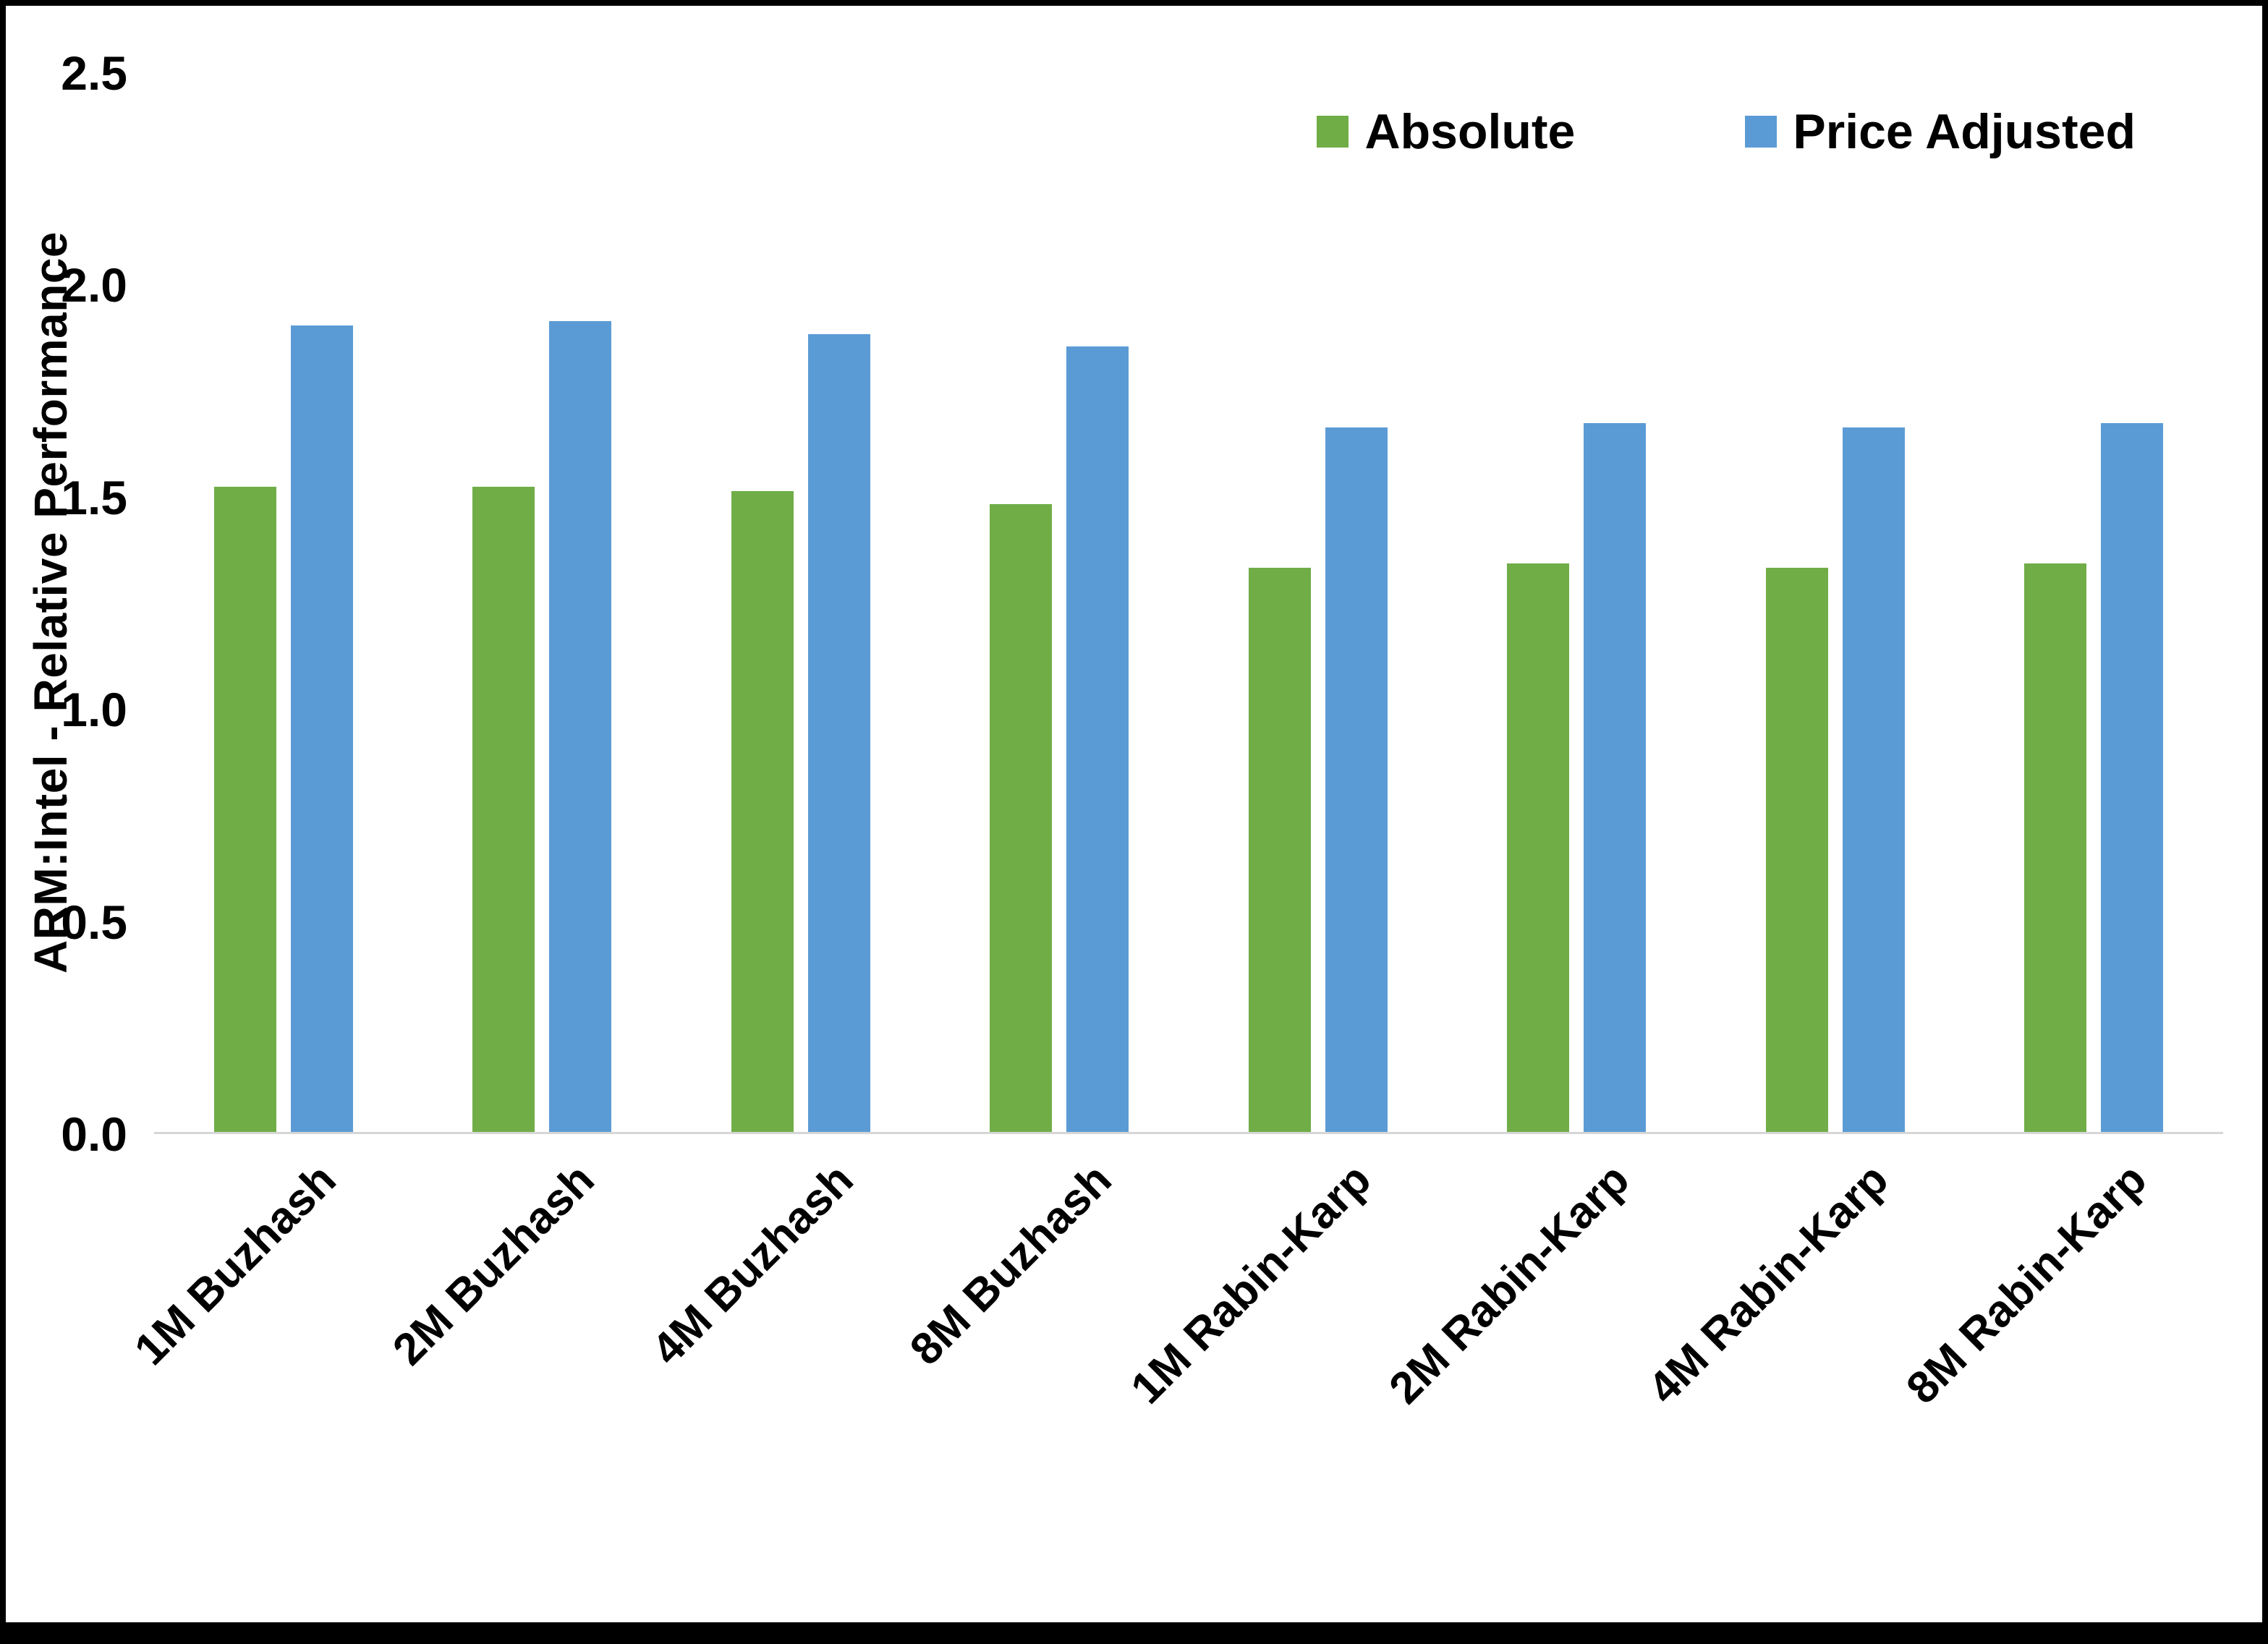  What do you see at coordinates (94, 1134) in the screenshot?
I see `y-tick-label: 0.0` at bounding box center [94, 1134].